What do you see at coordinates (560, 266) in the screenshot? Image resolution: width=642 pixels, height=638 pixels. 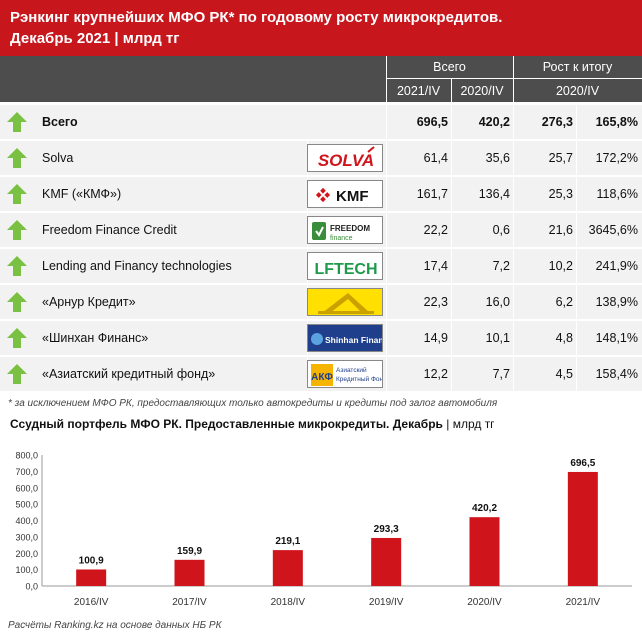 I see `value-abs: 10,2` at bounding box center [560, 266].